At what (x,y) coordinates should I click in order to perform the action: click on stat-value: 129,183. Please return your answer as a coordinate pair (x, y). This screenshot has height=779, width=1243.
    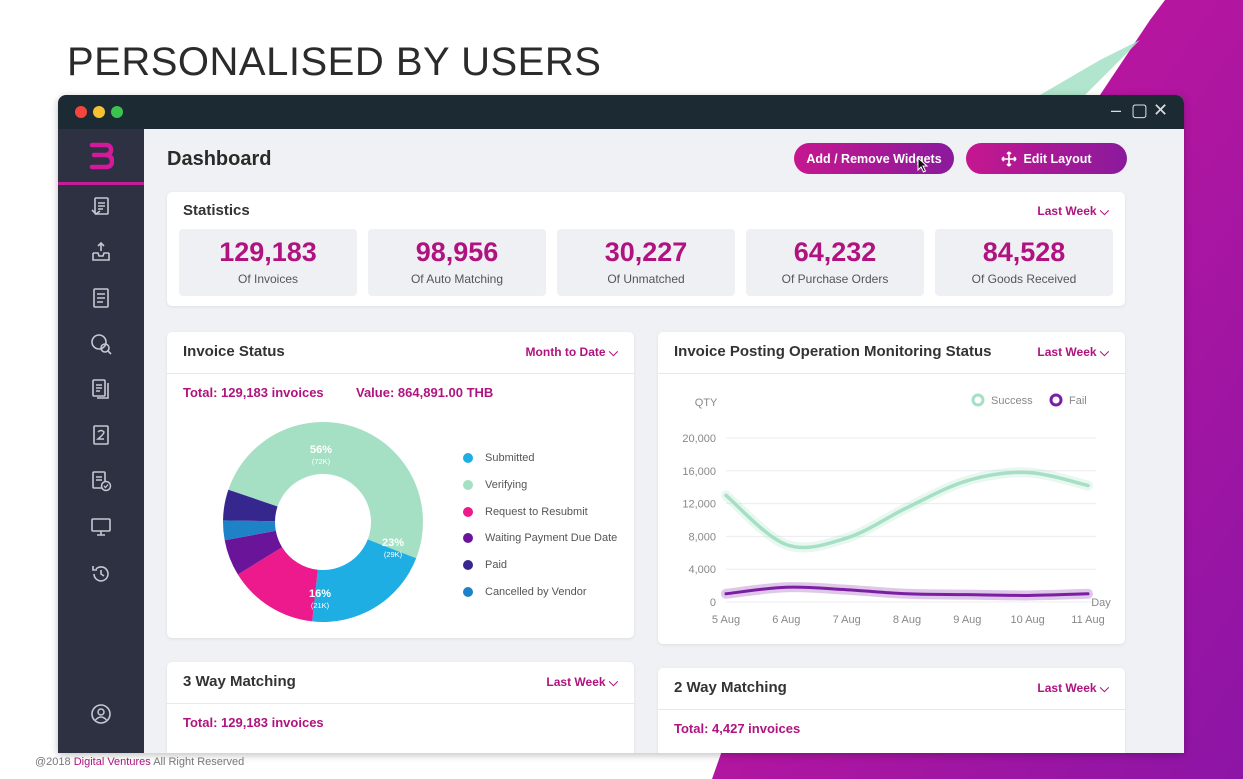
    Looking at the image, I should click on (268, 252).